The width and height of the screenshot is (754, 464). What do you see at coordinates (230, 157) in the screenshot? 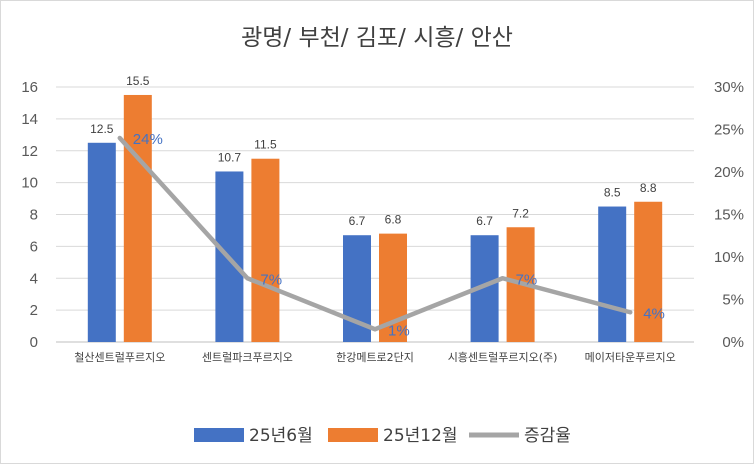
I see `bar-value-label: 10.7` at bounding box center [230, 157].